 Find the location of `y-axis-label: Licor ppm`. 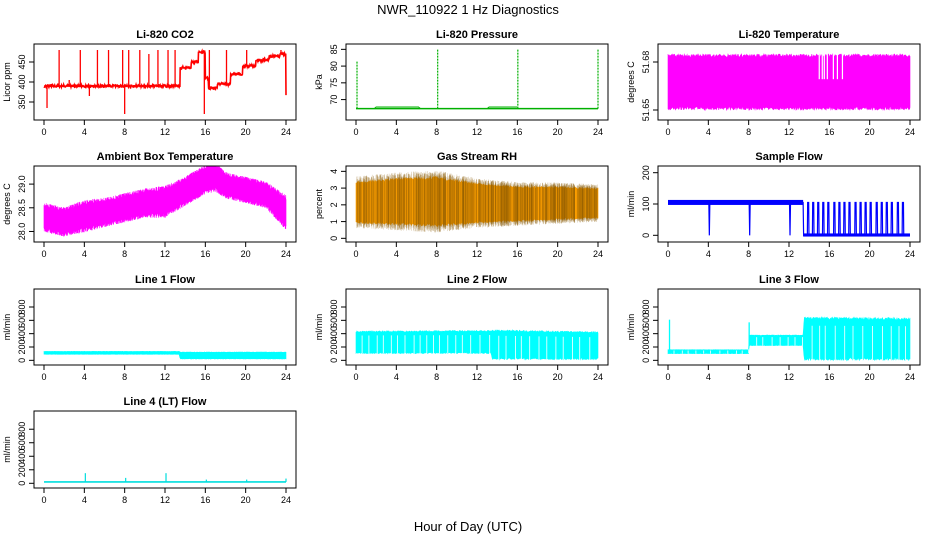

y-axis-label: Licor ppm is located at coordinates (7, 82).